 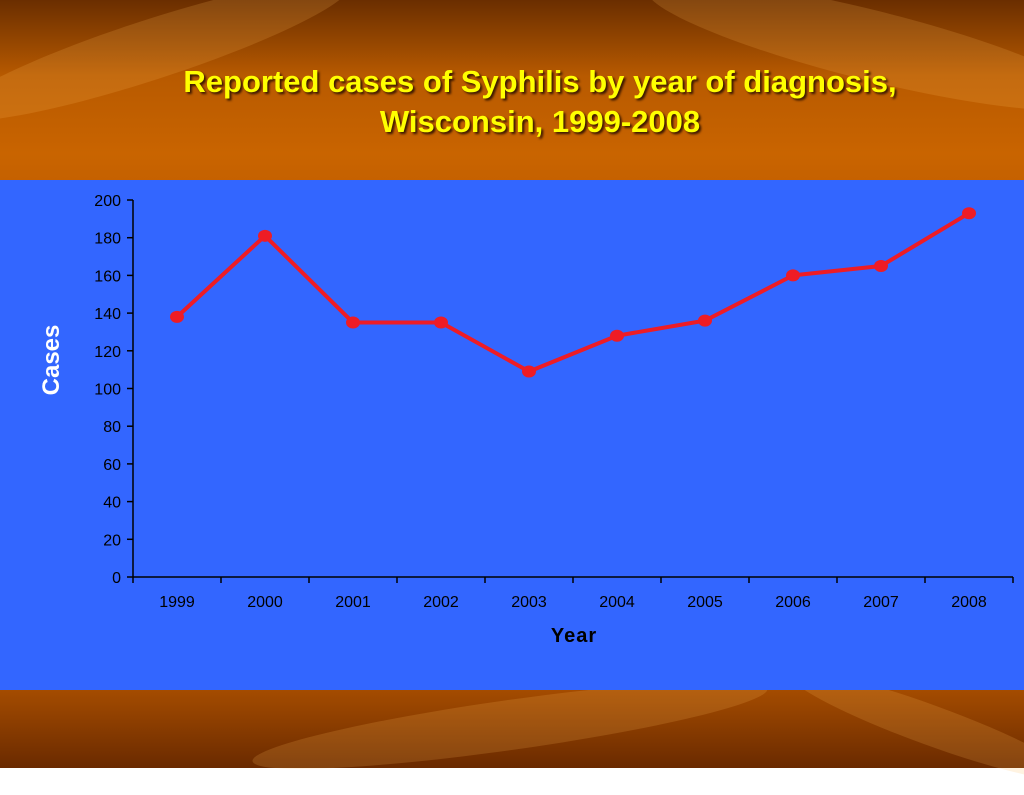 I want to click on y-tick-label: 40, so click(x=112, y=503).